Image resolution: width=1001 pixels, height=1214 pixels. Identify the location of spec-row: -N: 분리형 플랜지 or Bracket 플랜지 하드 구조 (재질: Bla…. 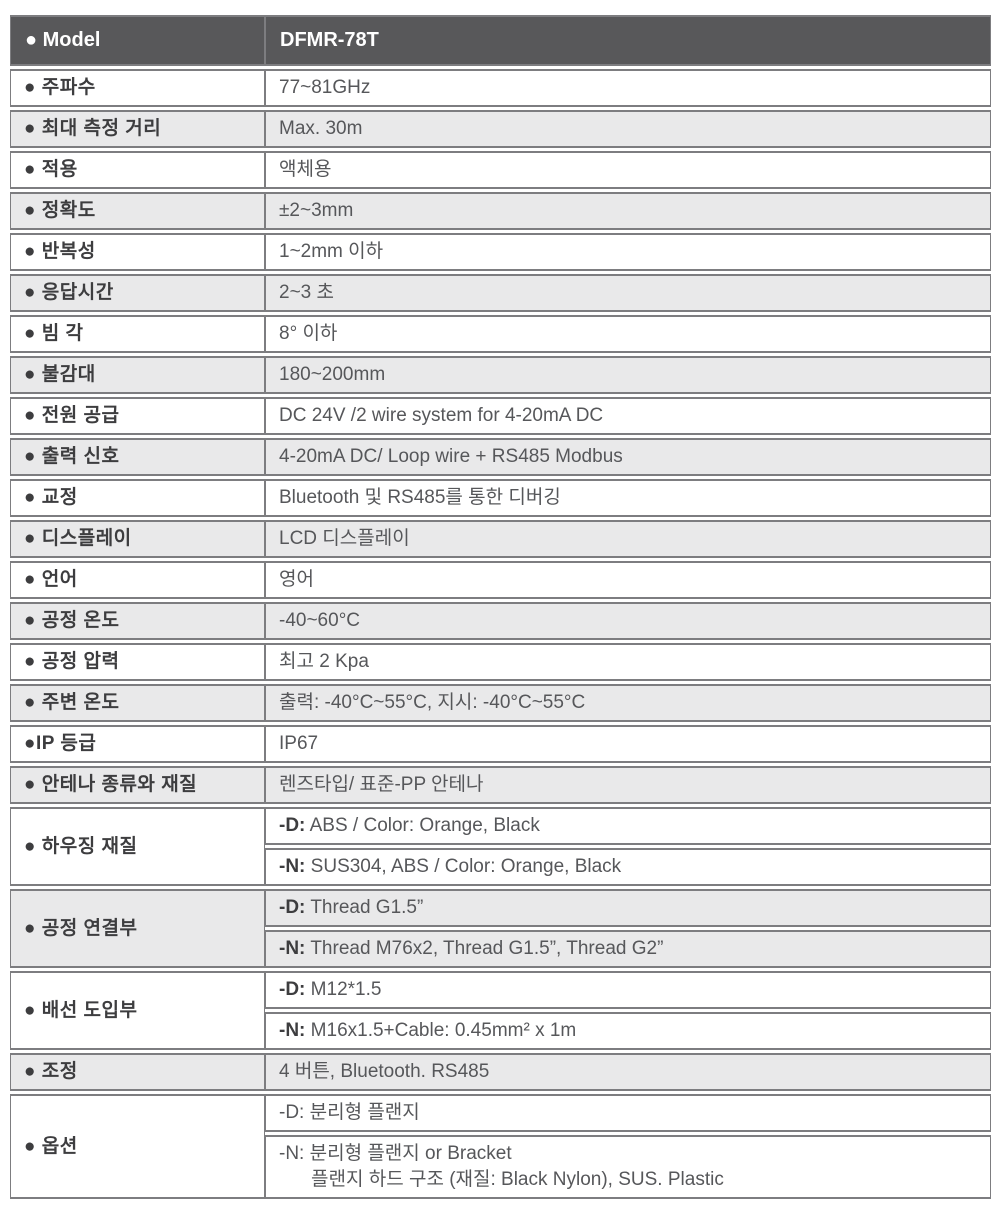
(500, 1167).